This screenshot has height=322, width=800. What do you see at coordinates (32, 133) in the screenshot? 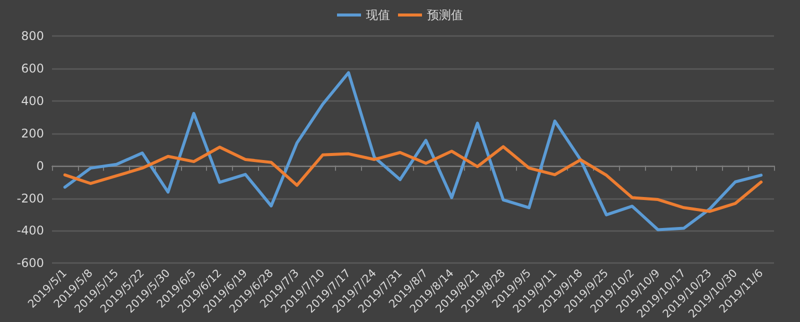
I see `y-tick-label: 200` at bounding box center [32, 133].